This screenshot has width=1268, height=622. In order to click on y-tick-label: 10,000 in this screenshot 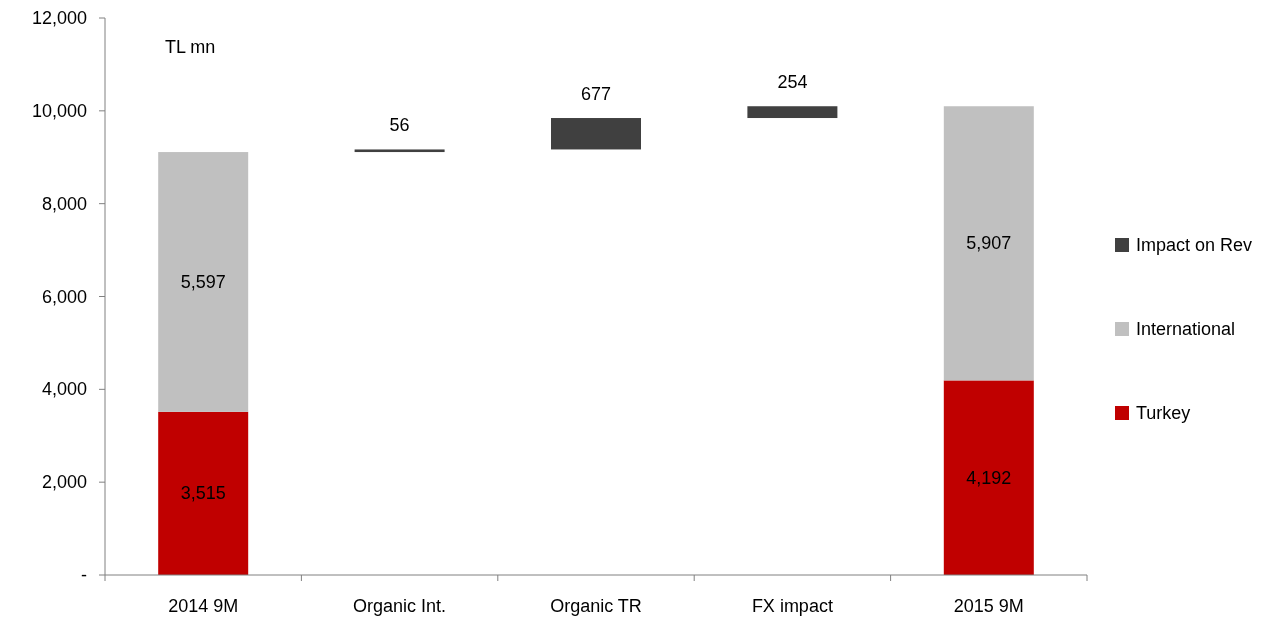, I will do `click(59, 110)`.